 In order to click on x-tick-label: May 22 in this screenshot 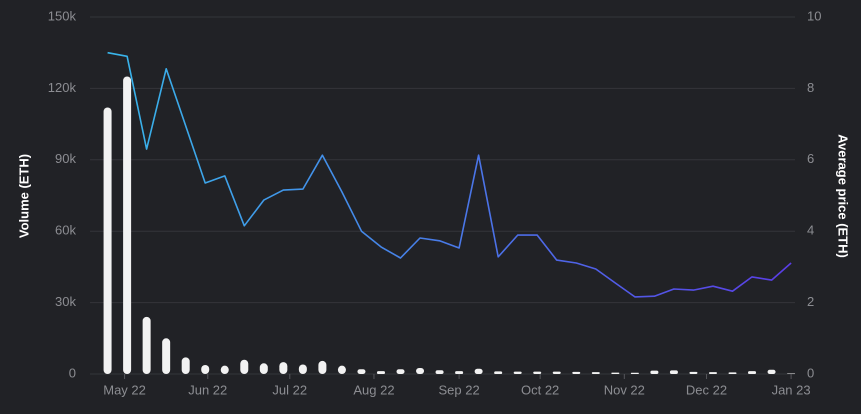, I will do `click(124, 389)`.